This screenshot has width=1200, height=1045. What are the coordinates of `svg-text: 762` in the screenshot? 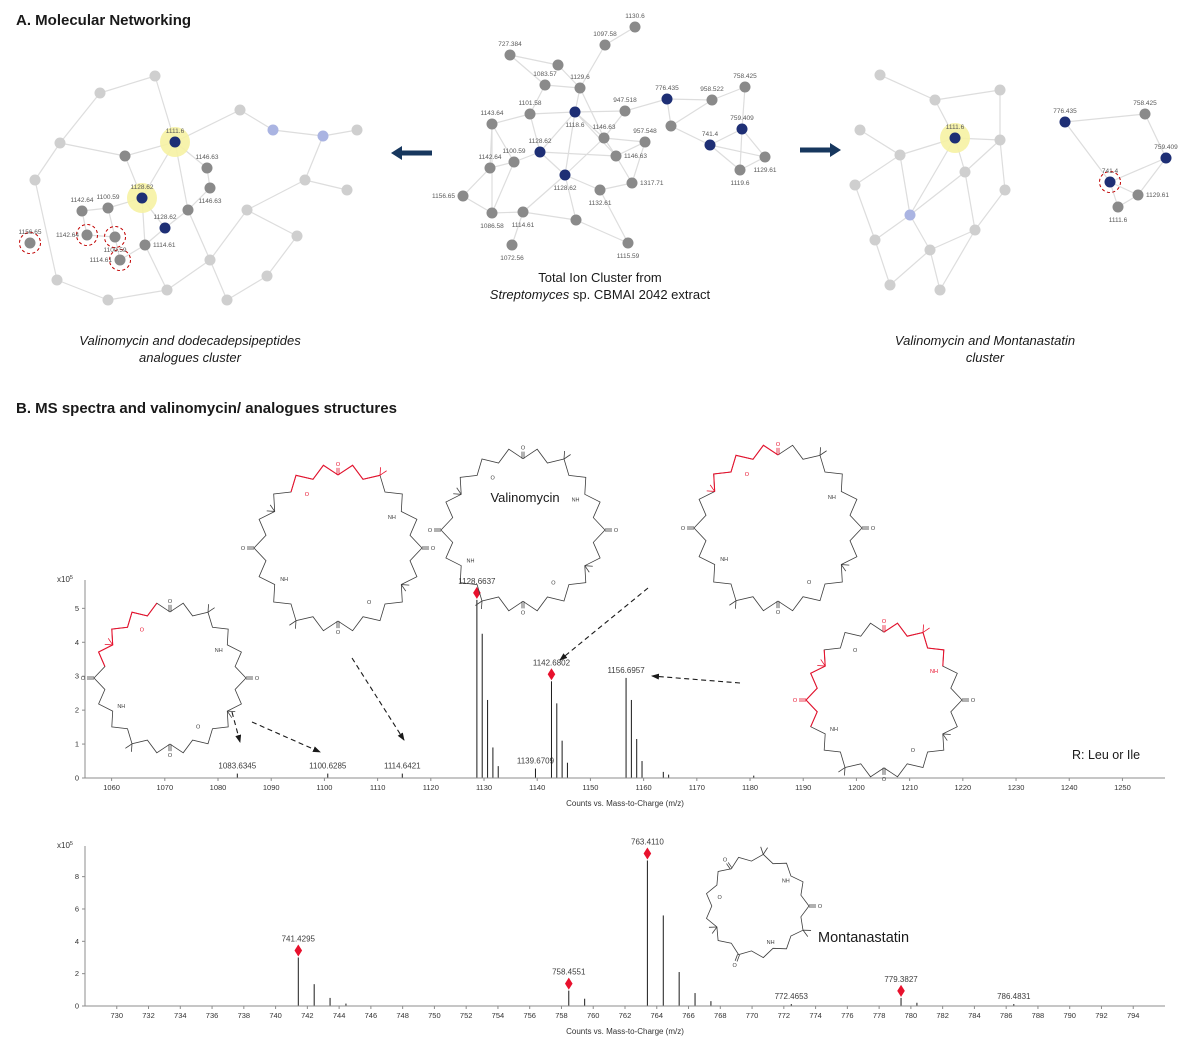 It's located at (625, 1015).